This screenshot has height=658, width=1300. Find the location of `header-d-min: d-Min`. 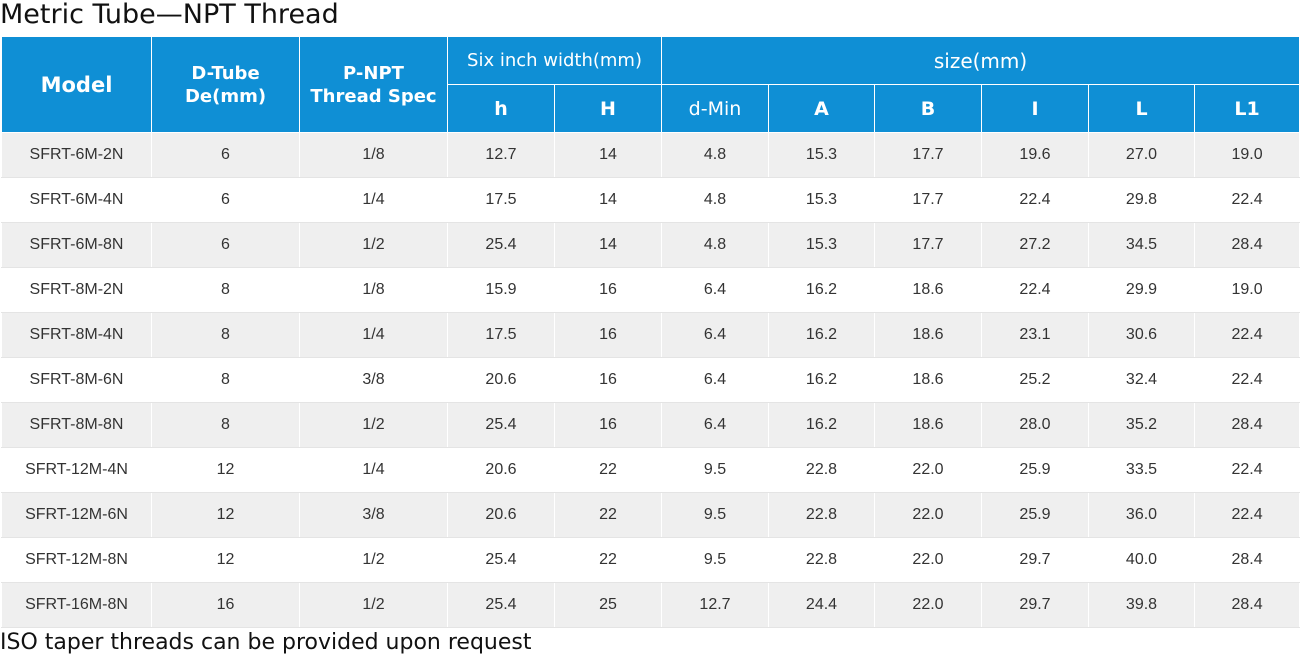

header-d-min: d-Min is located at coordinates (715, 108).